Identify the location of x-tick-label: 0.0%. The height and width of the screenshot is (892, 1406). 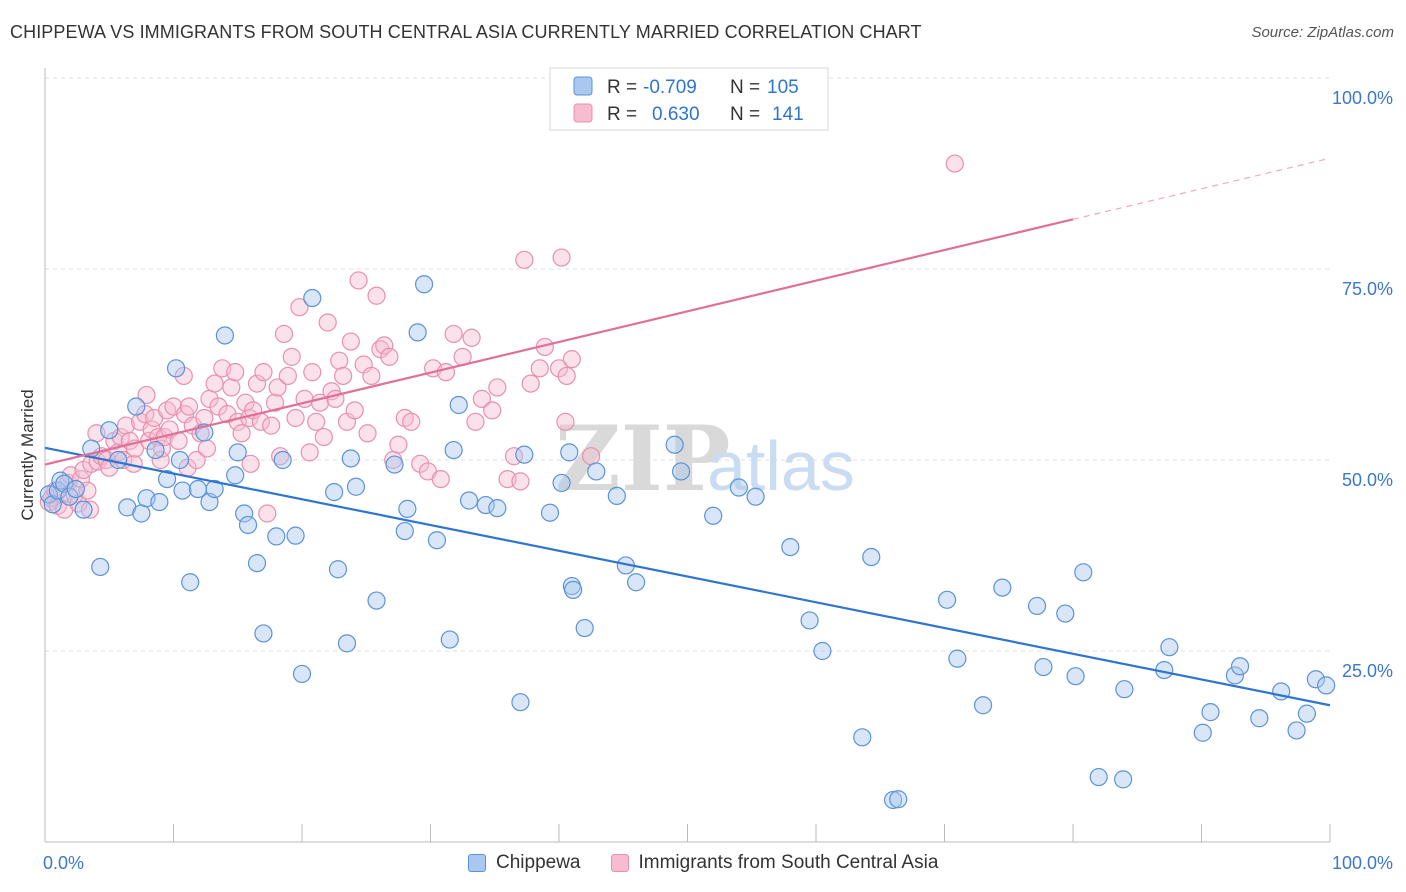
(63, 863).